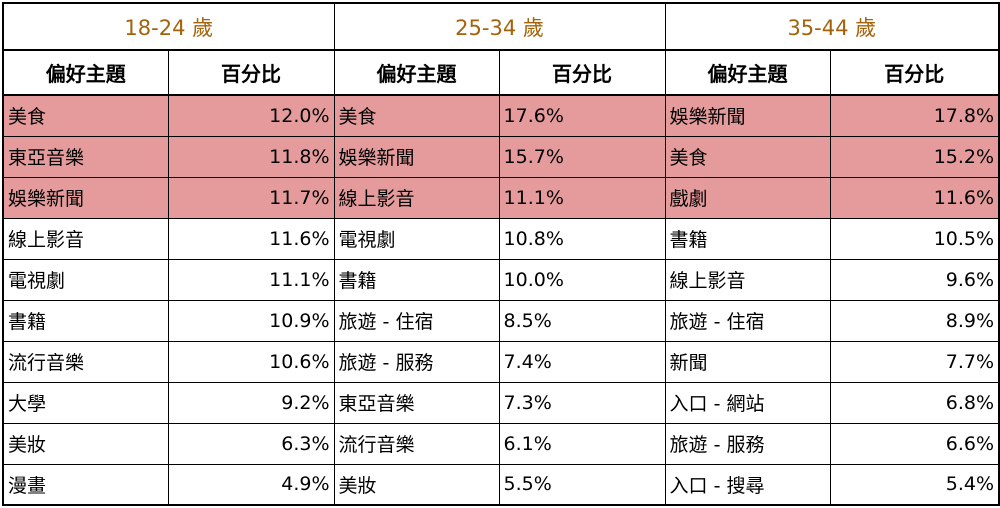 Image resolution: width=1000 pixels, height=508 pixels. I want to click on topic-cell: 入口 - 網站, so click(747, 402).